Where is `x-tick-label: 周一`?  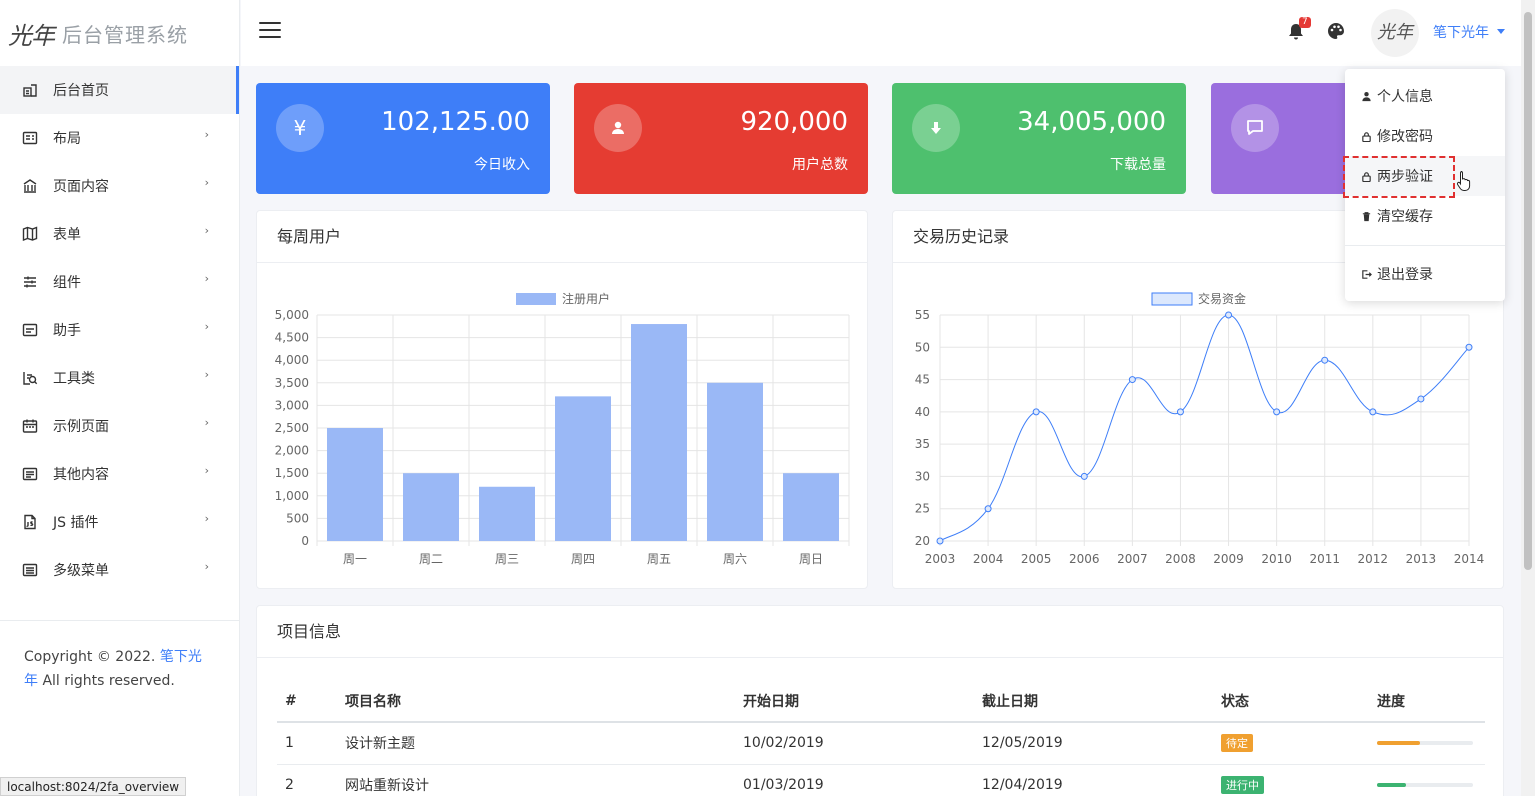
x-tick-label: 周一 is located at coordinates (355, 559).